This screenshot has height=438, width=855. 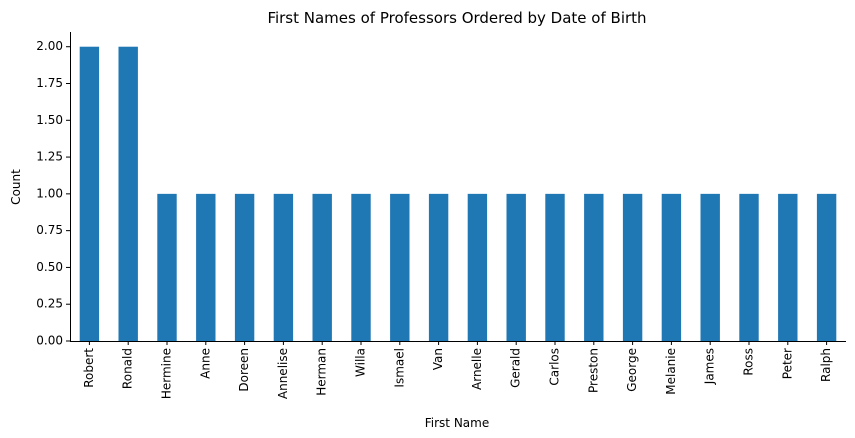 I want to click on bar-james, so click(x=710, y=267).